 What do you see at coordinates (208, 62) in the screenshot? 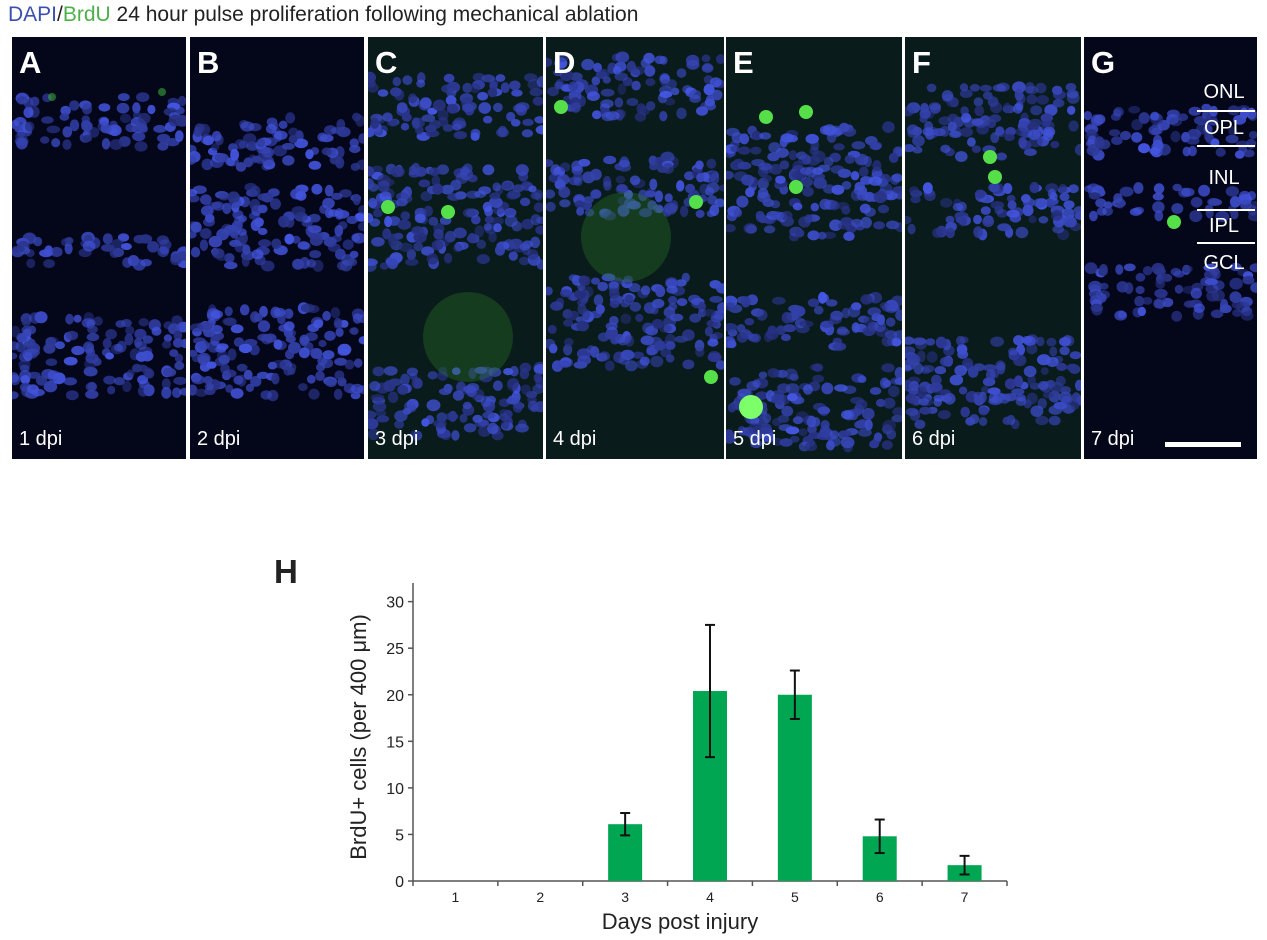
I see `panel-letter: B` at bounding box center [208, 62].